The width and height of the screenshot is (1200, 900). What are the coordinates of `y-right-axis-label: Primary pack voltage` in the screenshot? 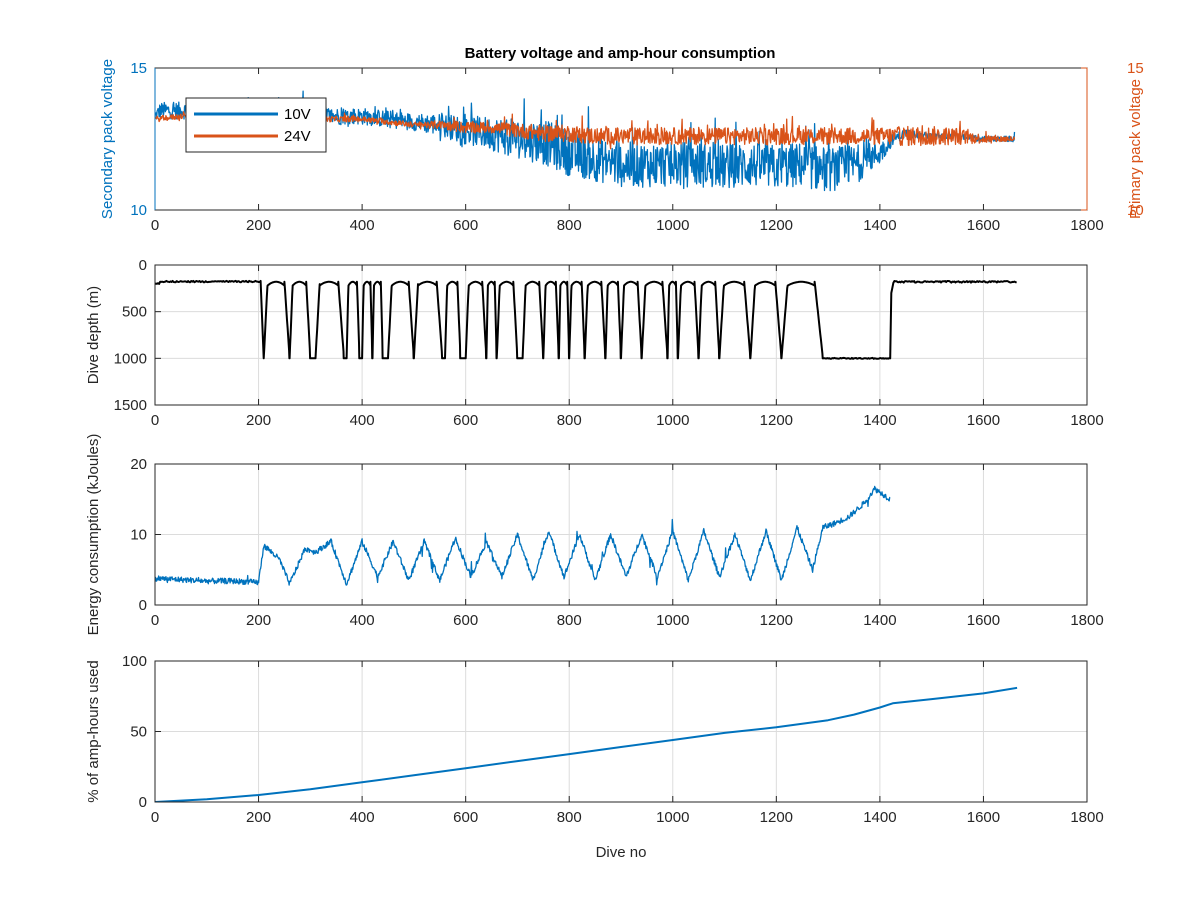 It's located at (1135, 149).